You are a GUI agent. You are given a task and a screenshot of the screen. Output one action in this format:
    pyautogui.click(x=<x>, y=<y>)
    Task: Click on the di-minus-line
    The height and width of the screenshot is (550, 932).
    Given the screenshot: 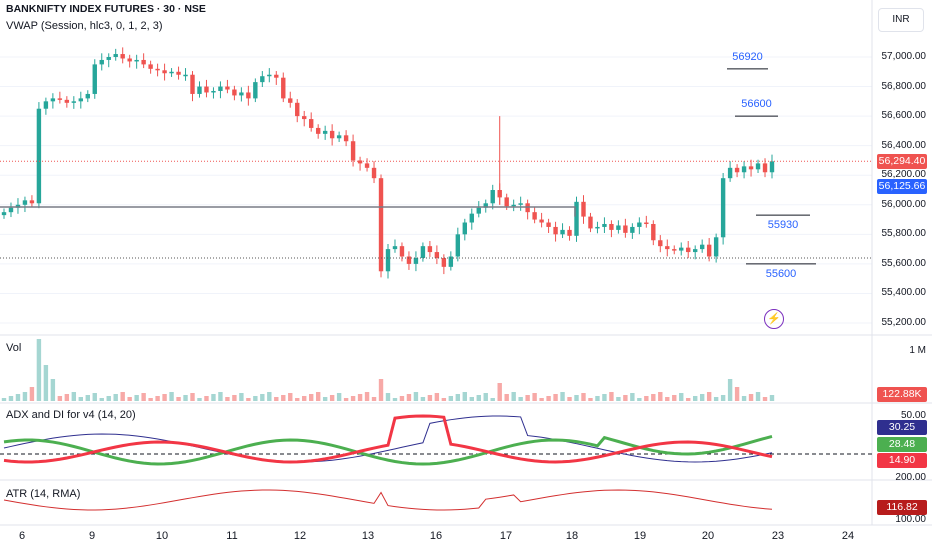 What is the action you would take?
    pyautogui.click(x=388, y=439)
    